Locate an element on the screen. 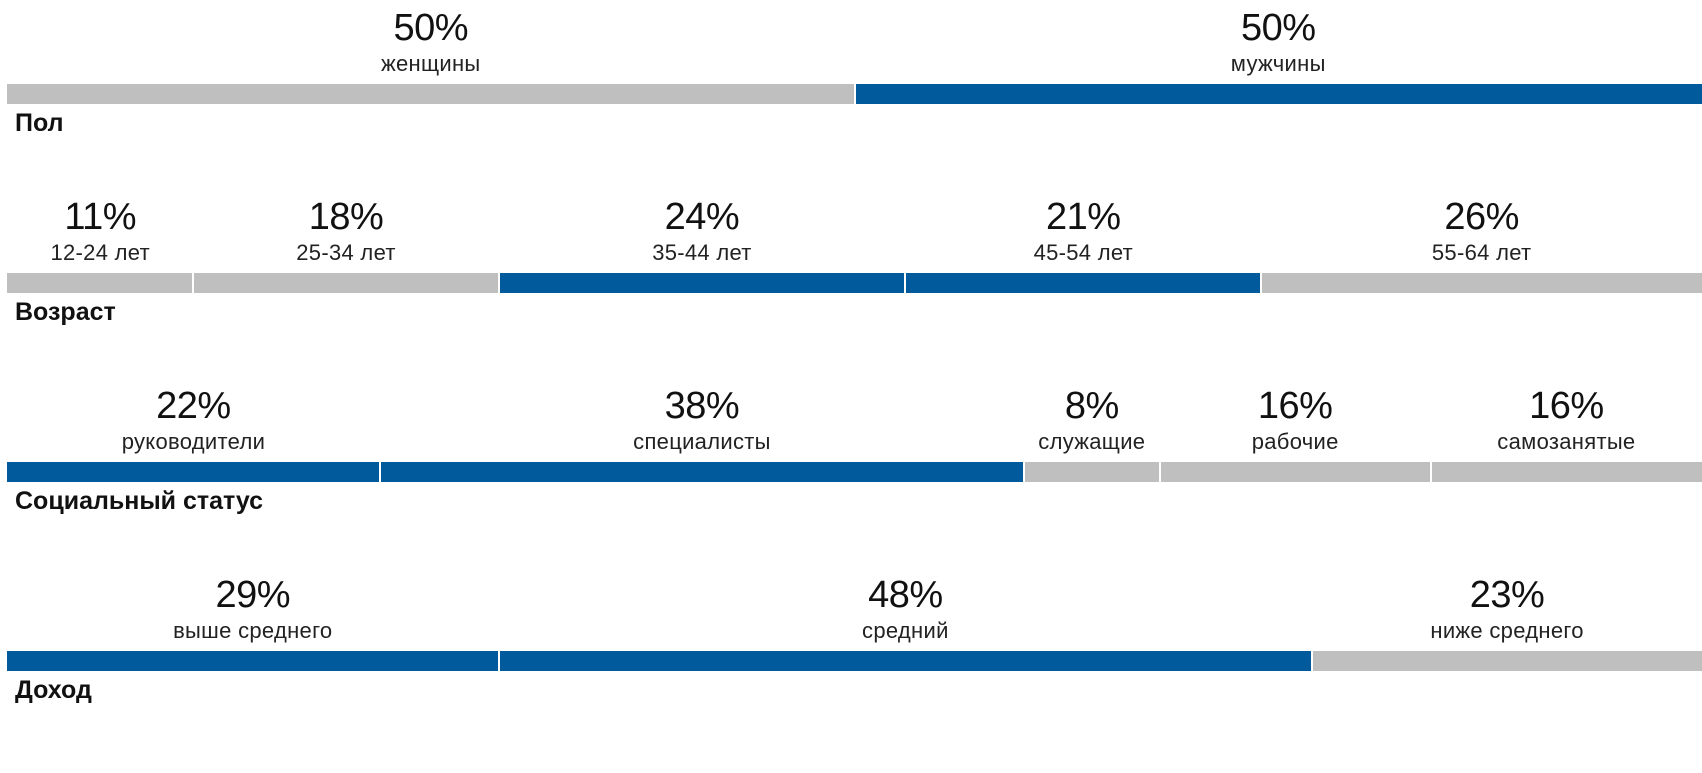 This screenshot has height=773, width=1702. category-label: рабочие is located at coordinates (1295, 442).